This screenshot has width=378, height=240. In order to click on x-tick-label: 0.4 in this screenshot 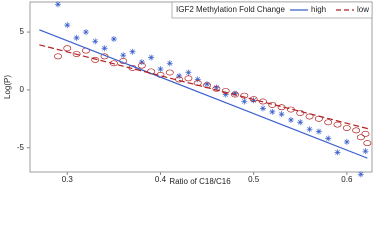, I will do `click(161, 179)`.